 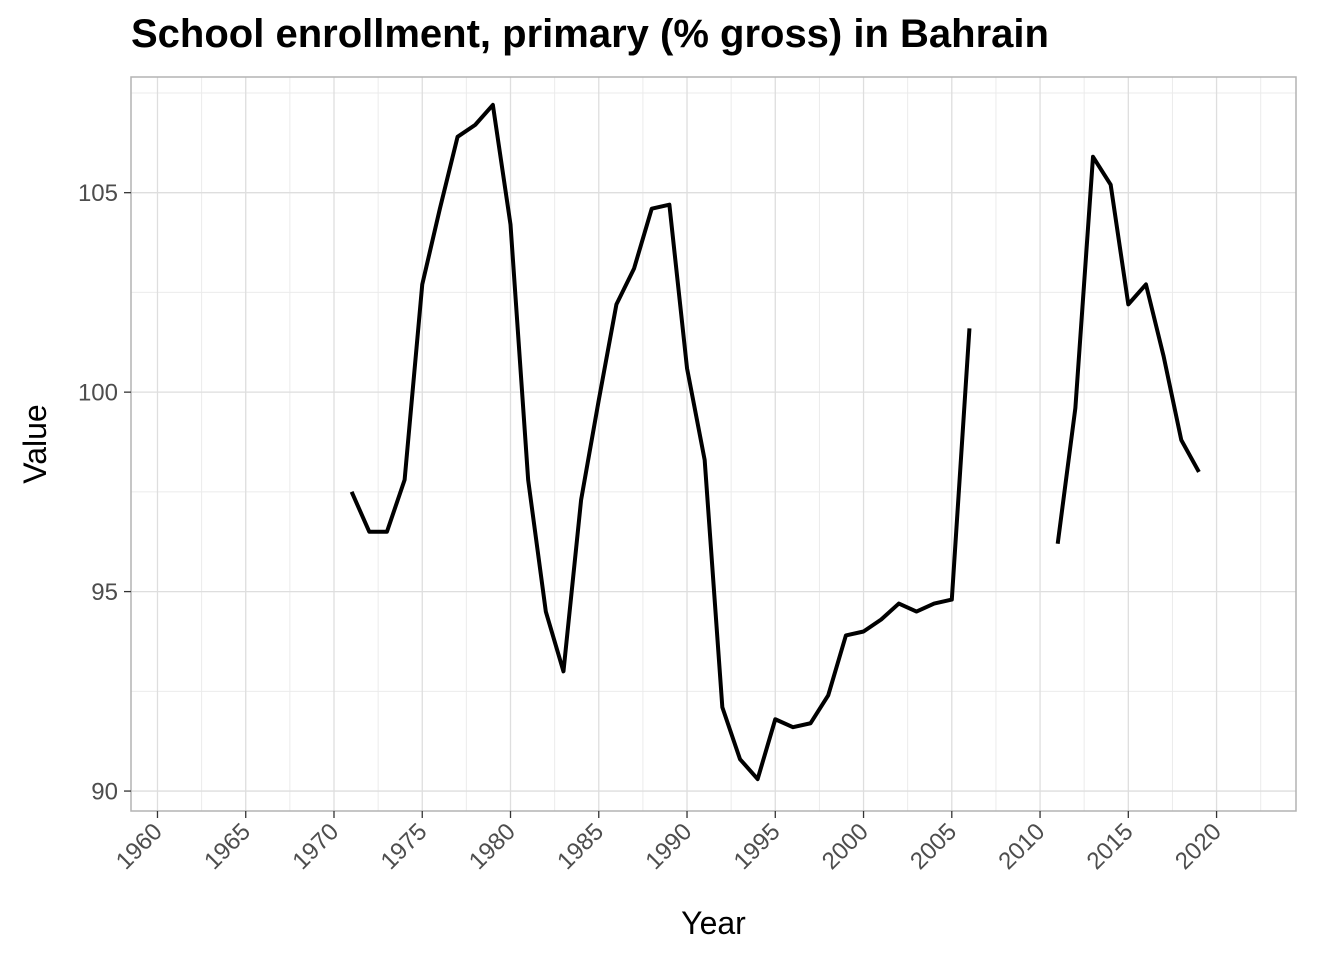 What do you see at coordinates (139, 846) in the screenshot?
I see `x-tick-label: 1960` at bounding box center [139, 846].